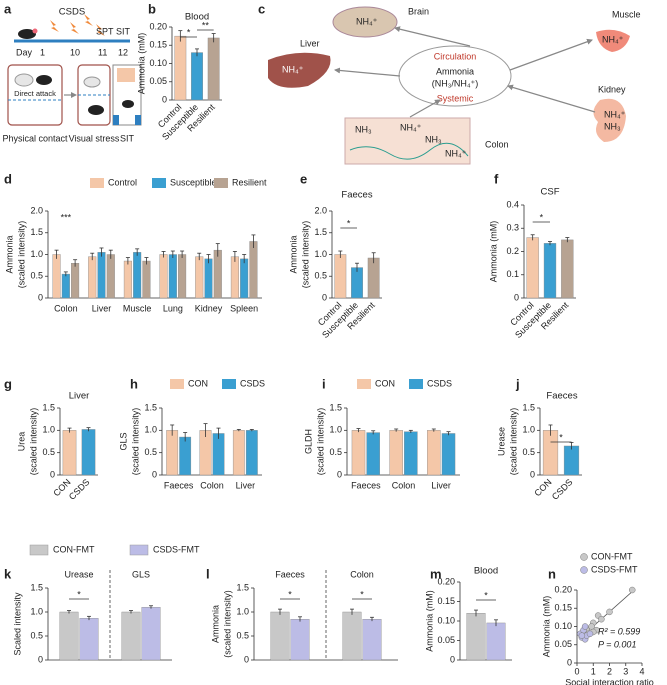  Describe the element at coordinates (42, 52) in the screenshot. I see `day: 1` at that location.